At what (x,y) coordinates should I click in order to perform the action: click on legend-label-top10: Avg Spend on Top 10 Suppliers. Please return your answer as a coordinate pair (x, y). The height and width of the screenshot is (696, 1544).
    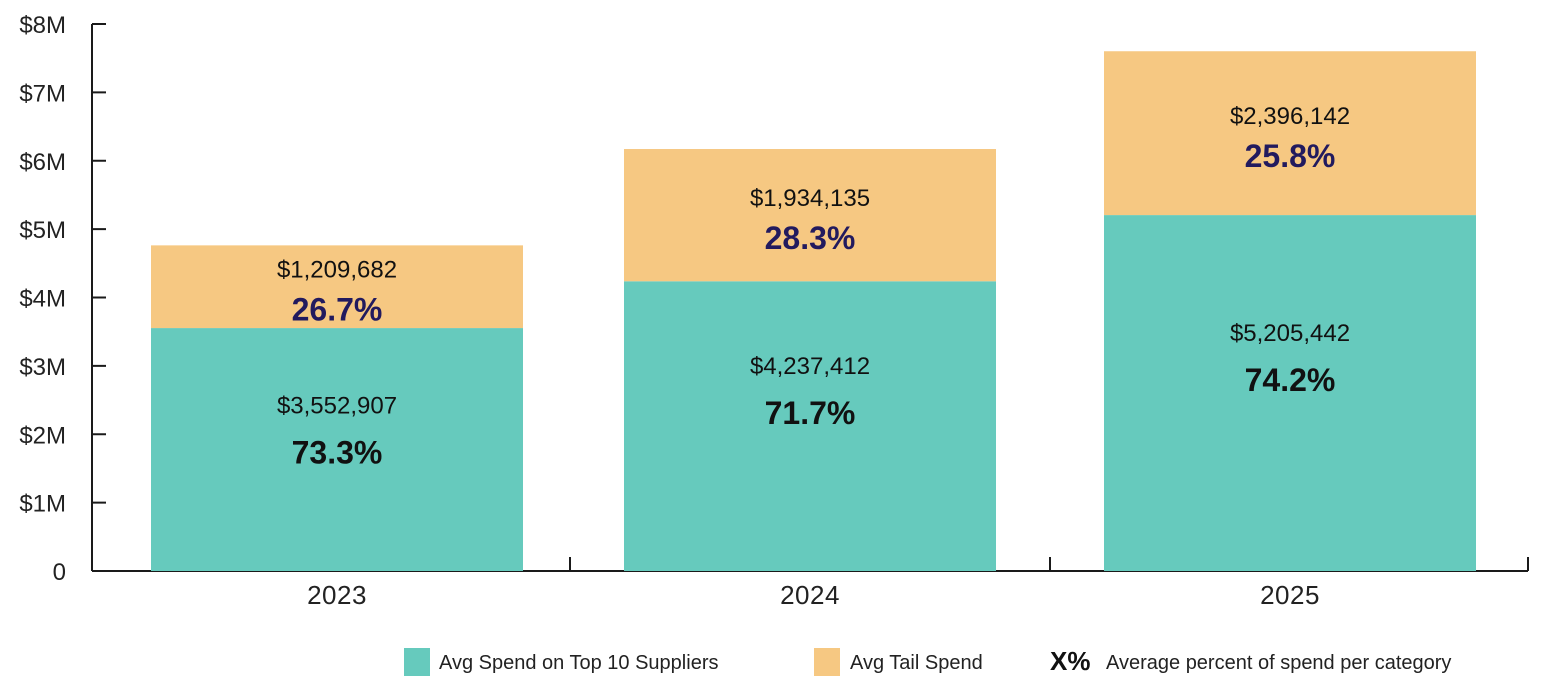
    Looking at the image, I should click on (578, 663).